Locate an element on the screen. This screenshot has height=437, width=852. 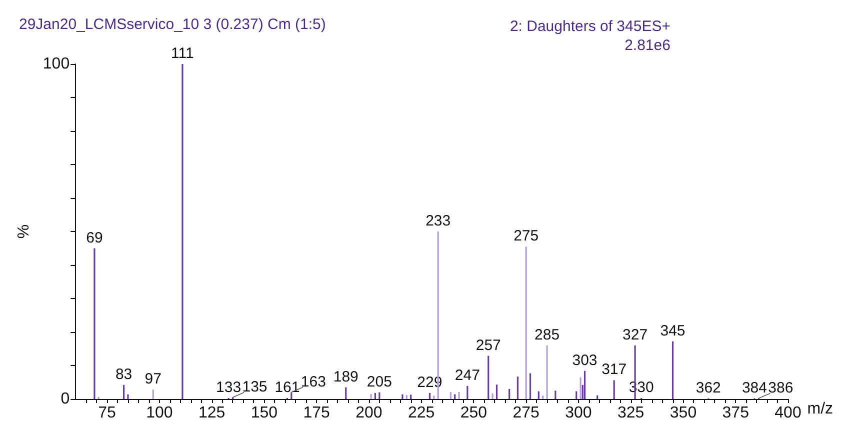
x-tick-label: 350 is located at coordinates (683, 413).